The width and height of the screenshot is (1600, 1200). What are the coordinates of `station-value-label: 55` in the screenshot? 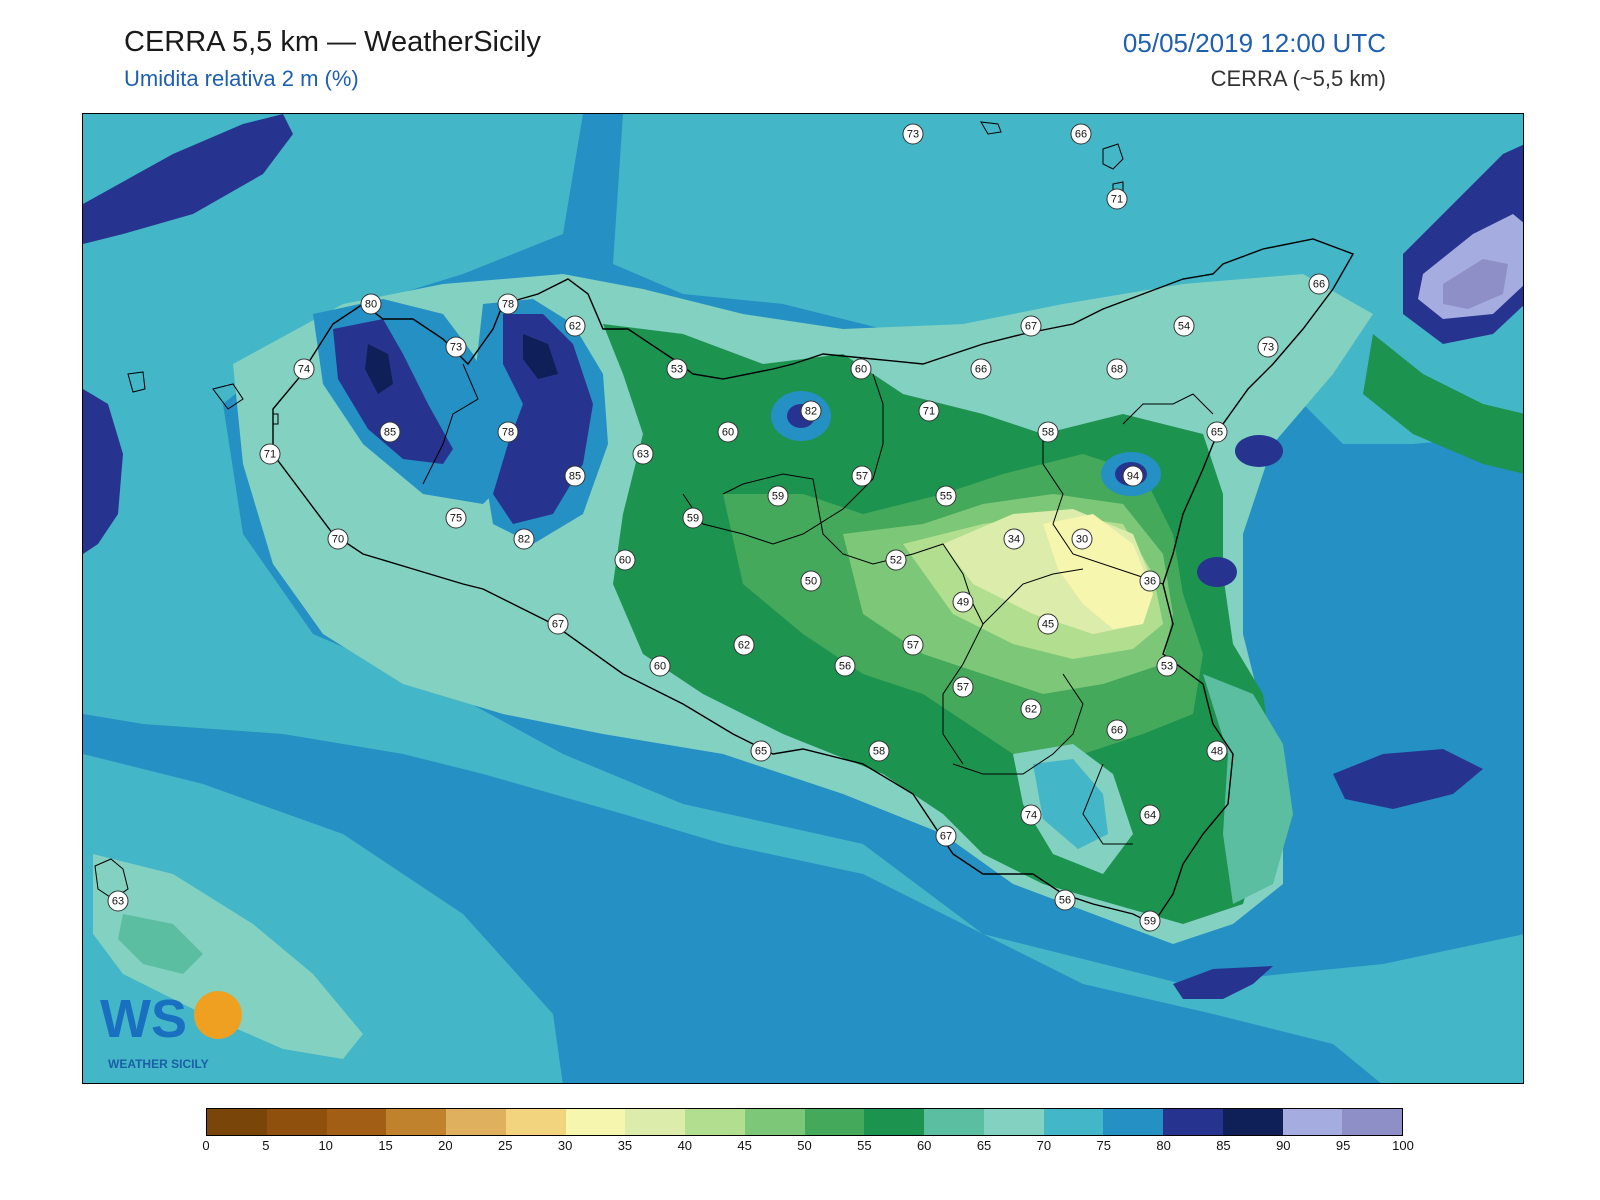 It's located at (946, 496).